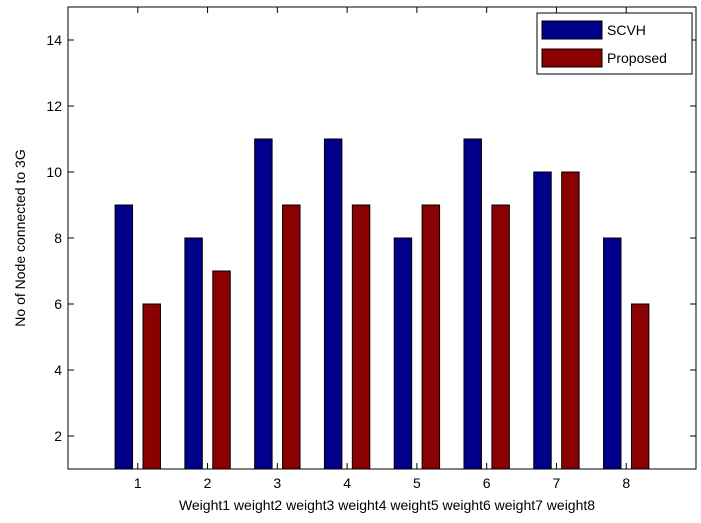 Image resolution: width=701 pixels, height=523 pixels. What do you see at coordinates (58, 370) in the screenshot?
I see `y-tick-label: 4` at bounding box center [58, 370].